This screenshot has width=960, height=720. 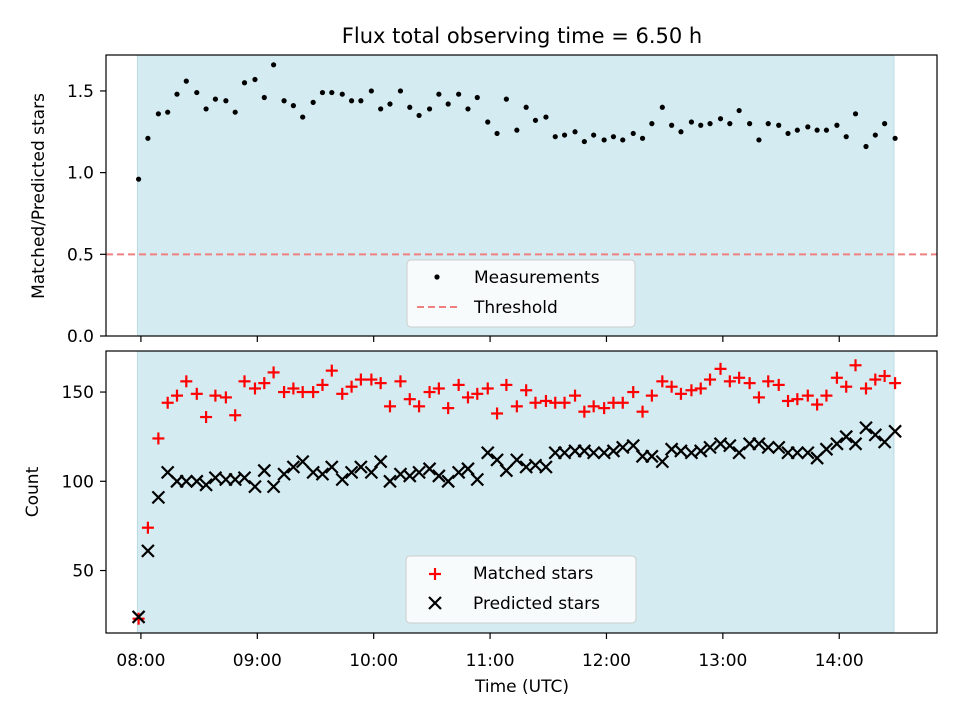 What do you see at coordinates (80, 255) in the screenshot?
I see `y-tick-label: 0.5` at bounding box center [80, 255].